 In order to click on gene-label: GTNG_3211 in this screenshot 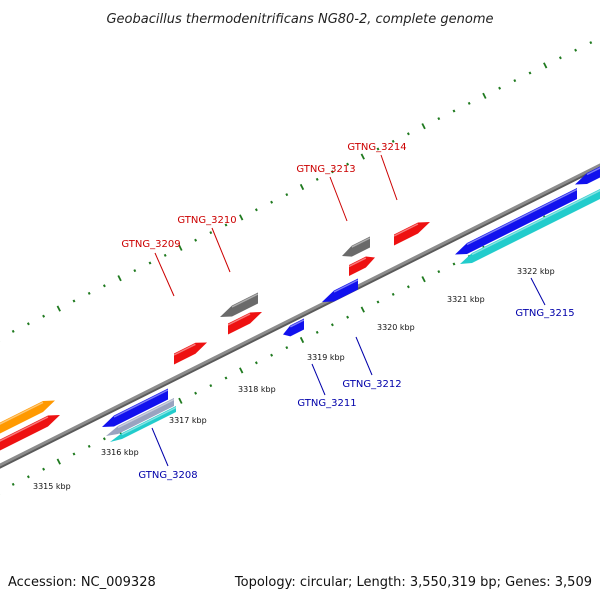, I will do `click(326, 403)`.